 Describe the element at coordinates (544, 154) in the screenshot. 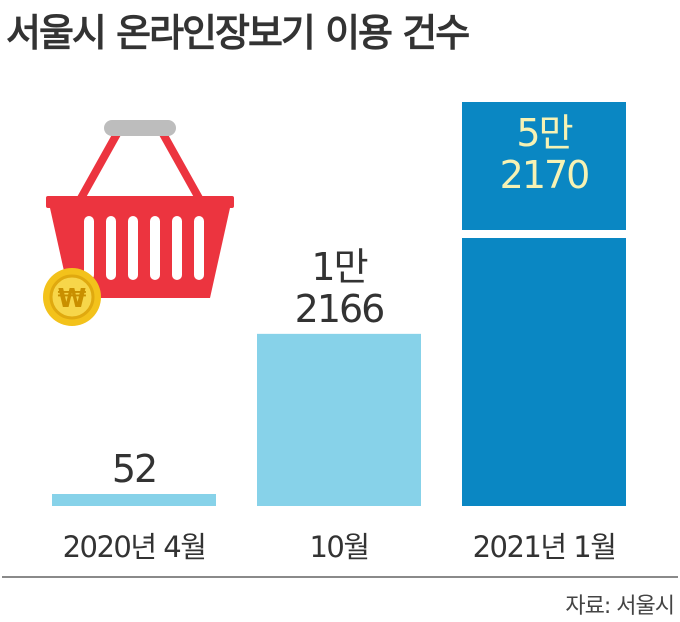

I see `value-label-3: 5만 2170` at that location.